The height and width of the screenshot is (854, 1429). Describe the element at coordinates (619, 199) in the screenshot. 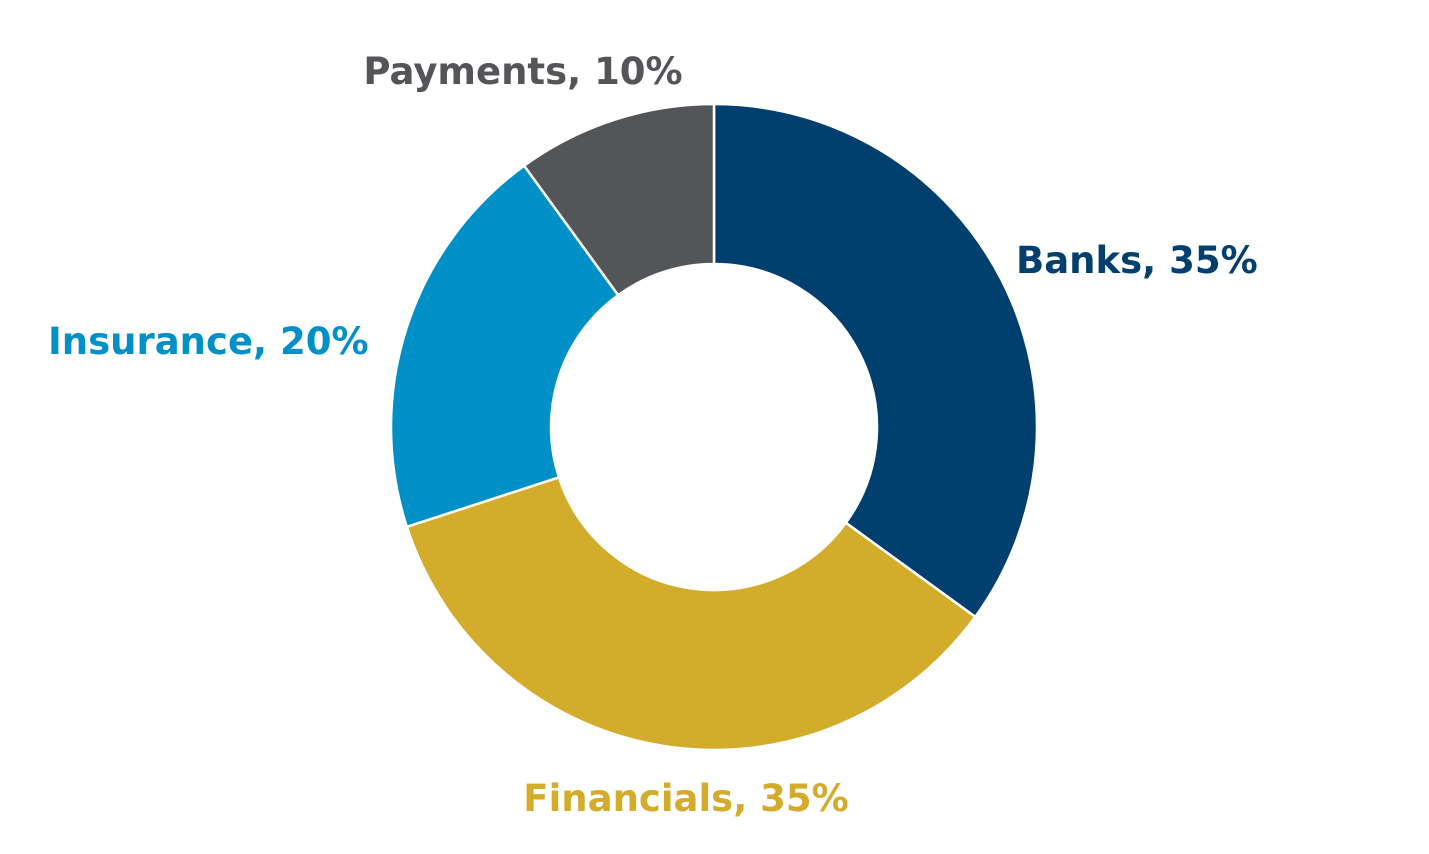

I see `slice-payments` at that location.